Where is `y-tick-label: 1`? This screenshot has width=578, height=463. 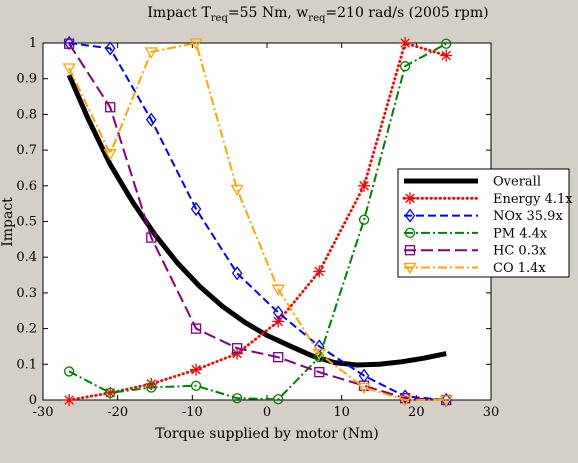 y-tick-label: 1 is located at coordinates (33, 43).